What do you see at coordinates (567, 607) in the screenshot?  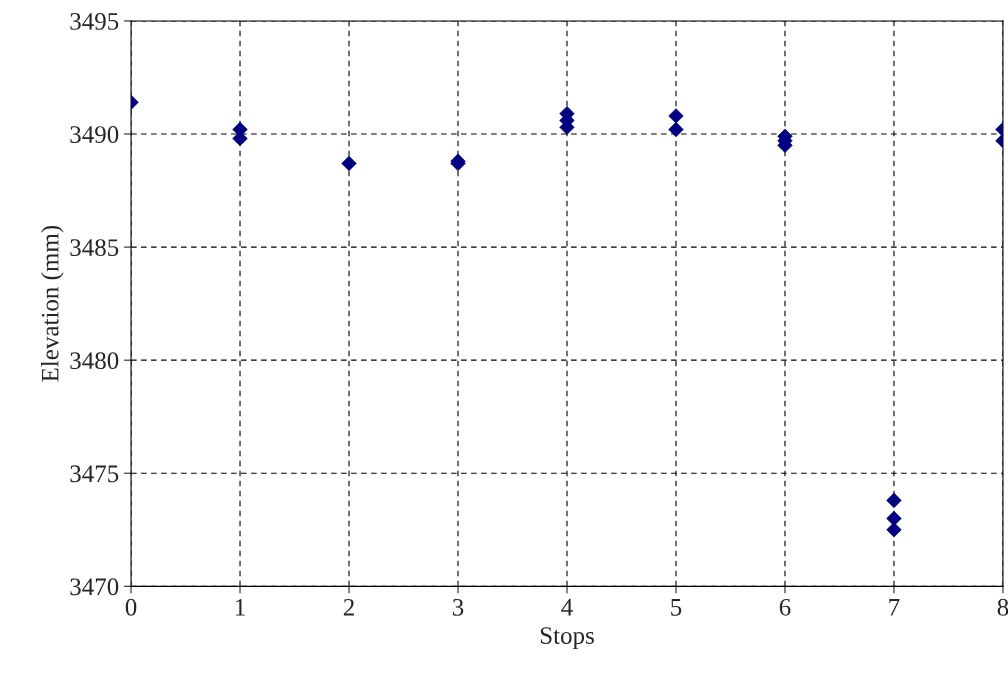 I see `x-tick-label: 4` at bounding box center [567, 607].